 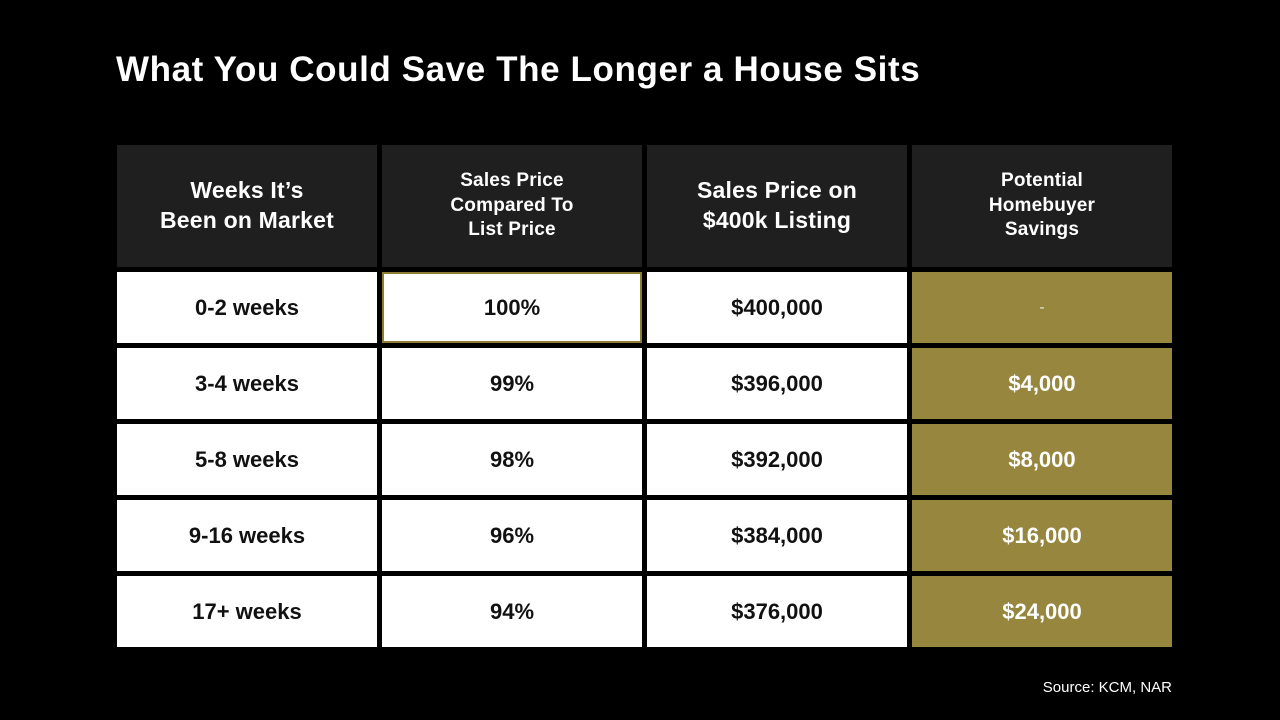 What do you see at coordinates (247, 307) in the screenshot?
I see `cell-weeks-row-0: 0-2 weeks` at bounding box center [247, 307].